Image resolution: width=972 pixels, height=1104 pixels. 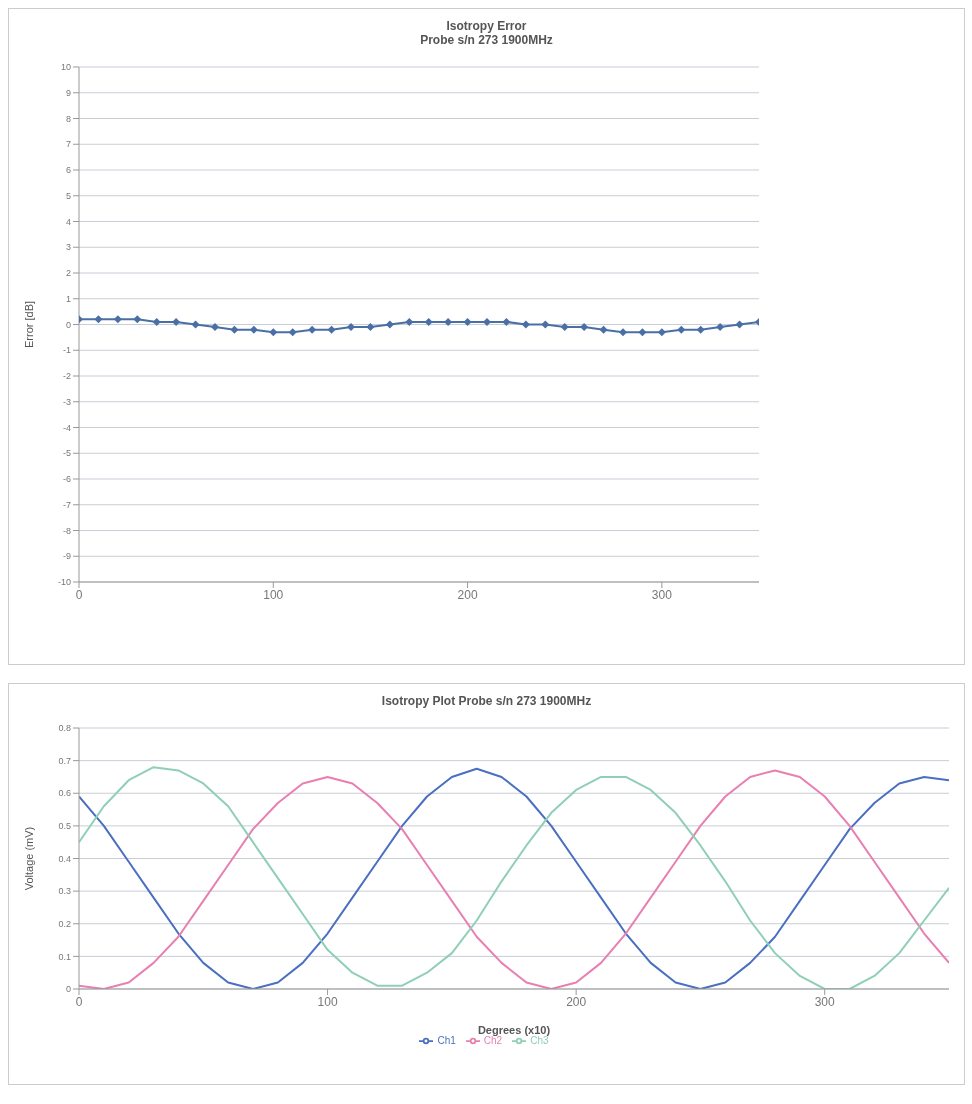 I want to click on y-tick-label: -10, so click(x=64, y=582).